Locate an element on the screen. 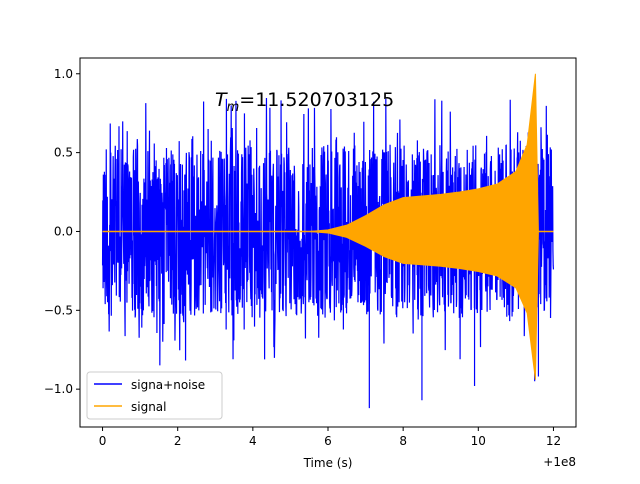 Image resolution: width=640 pixels, height=484 pixels. y-tick-label: 0.0 is located at coordinates (63, 231).